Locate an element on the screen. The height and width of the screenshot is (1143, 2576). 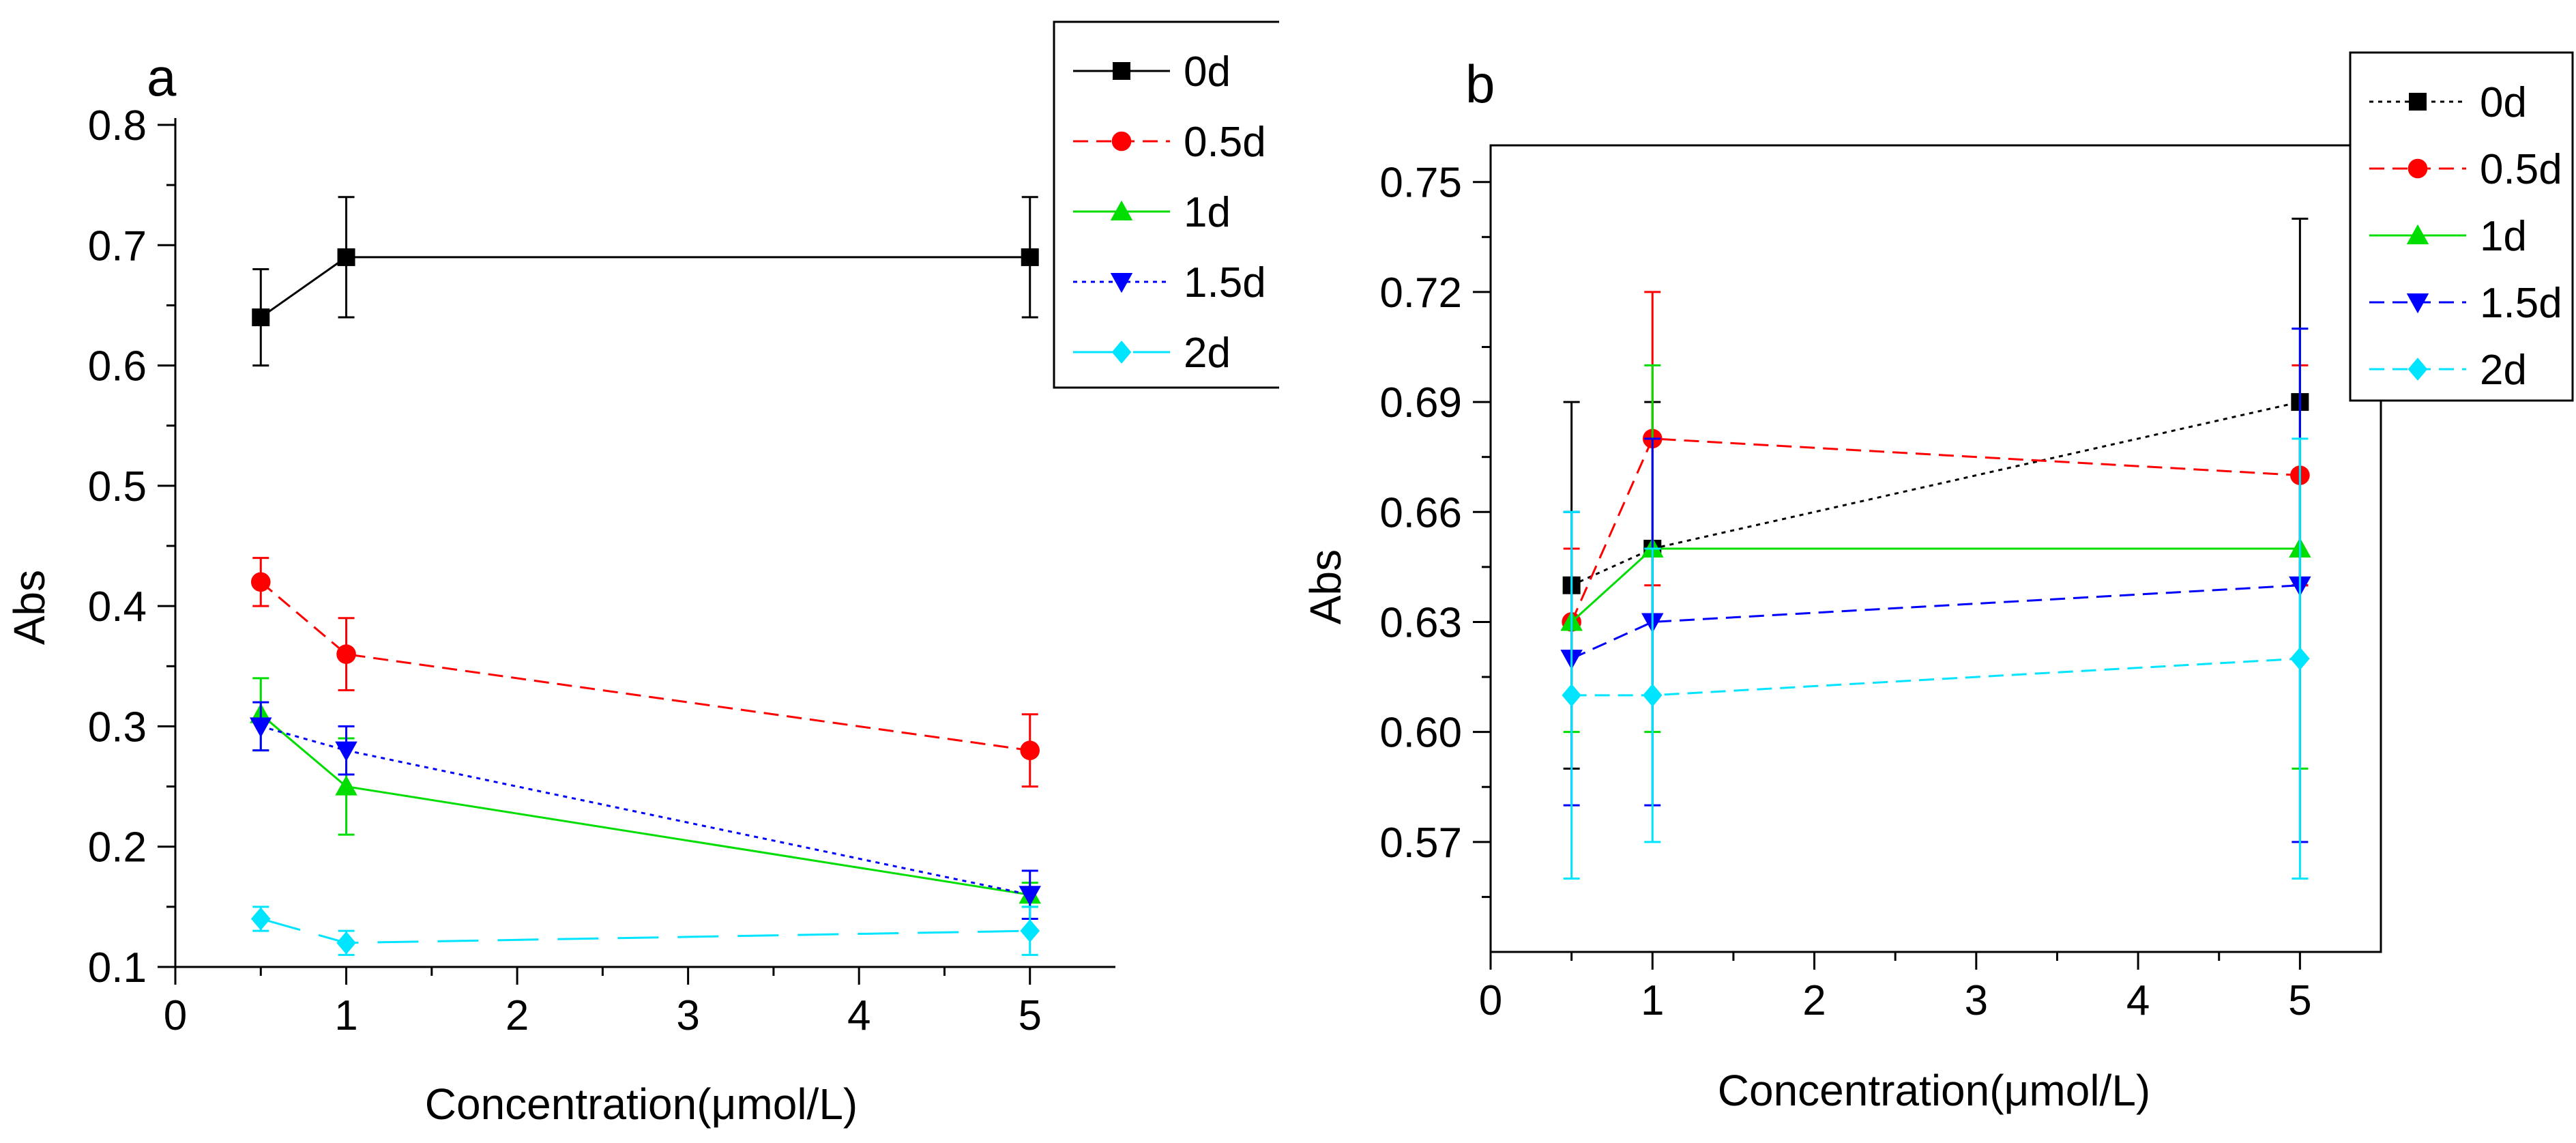
y-tick-label: 0.57 is located at coordinates (1421, 843).